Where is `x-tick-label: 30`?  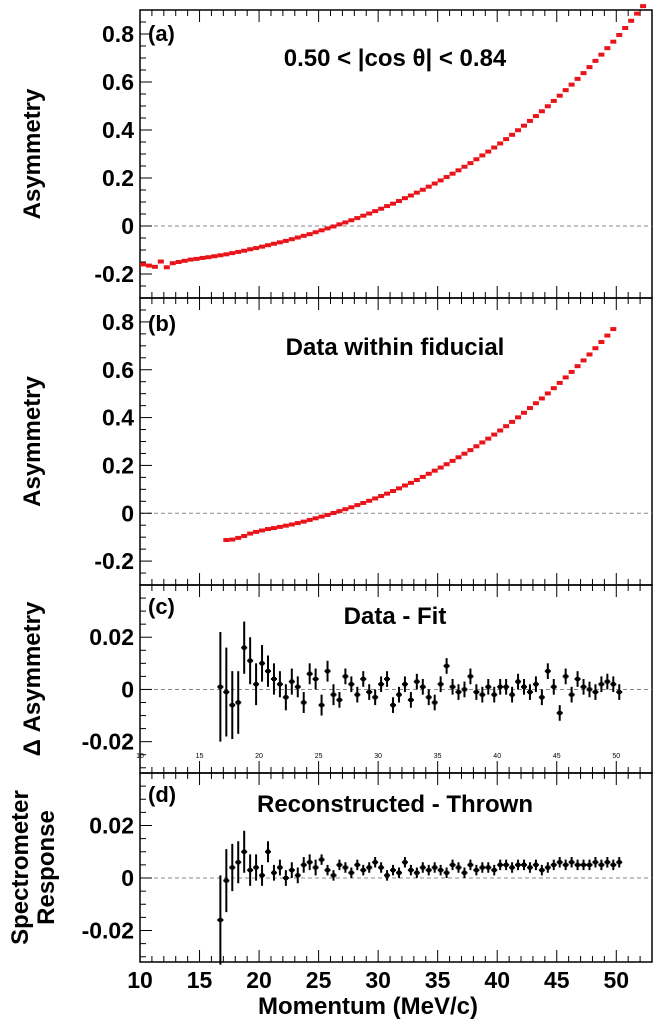 x-tick-label: 30 is located at coordinates (378, 980).